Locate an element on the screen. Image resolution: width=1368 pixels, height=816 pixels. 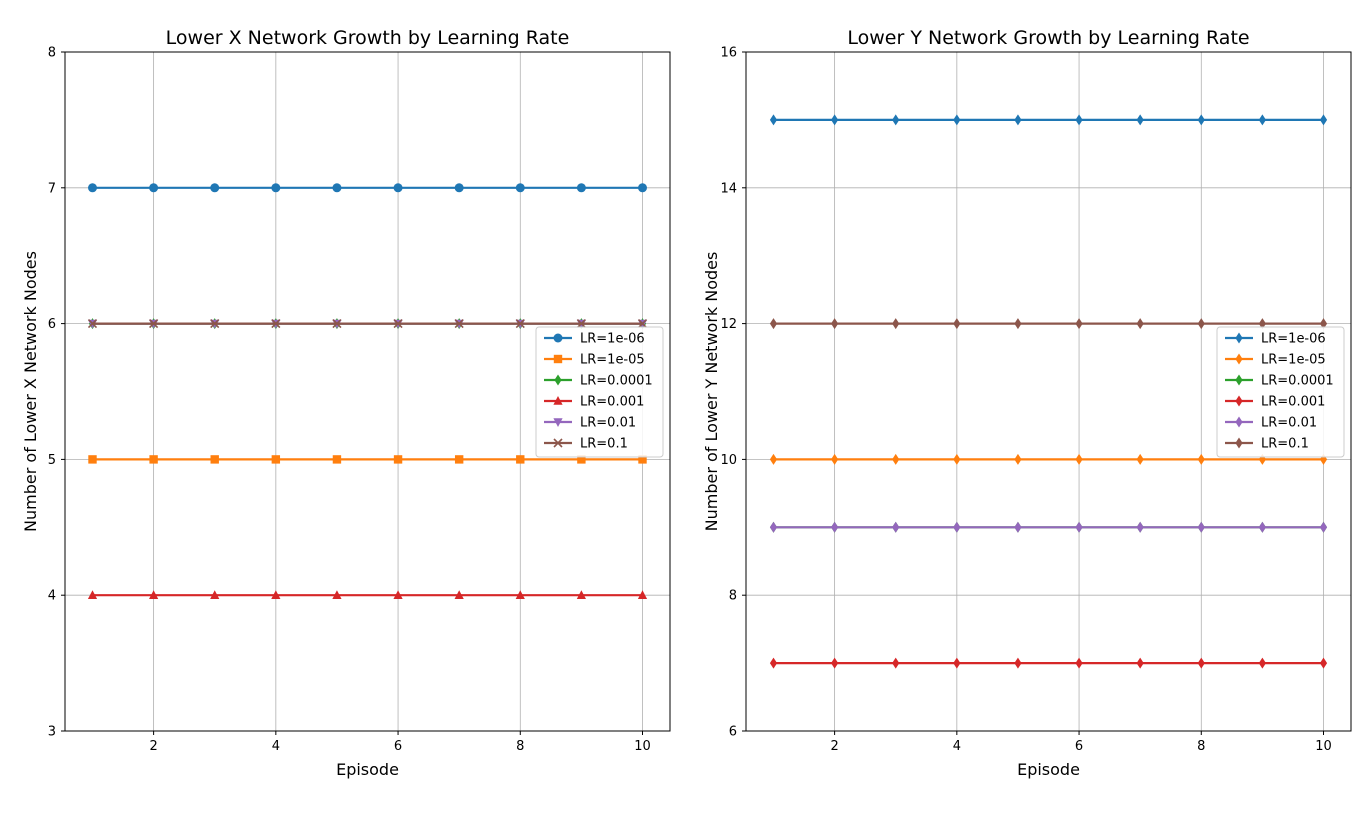
y-tick-label: 6 is located at coordinates (733, 732).